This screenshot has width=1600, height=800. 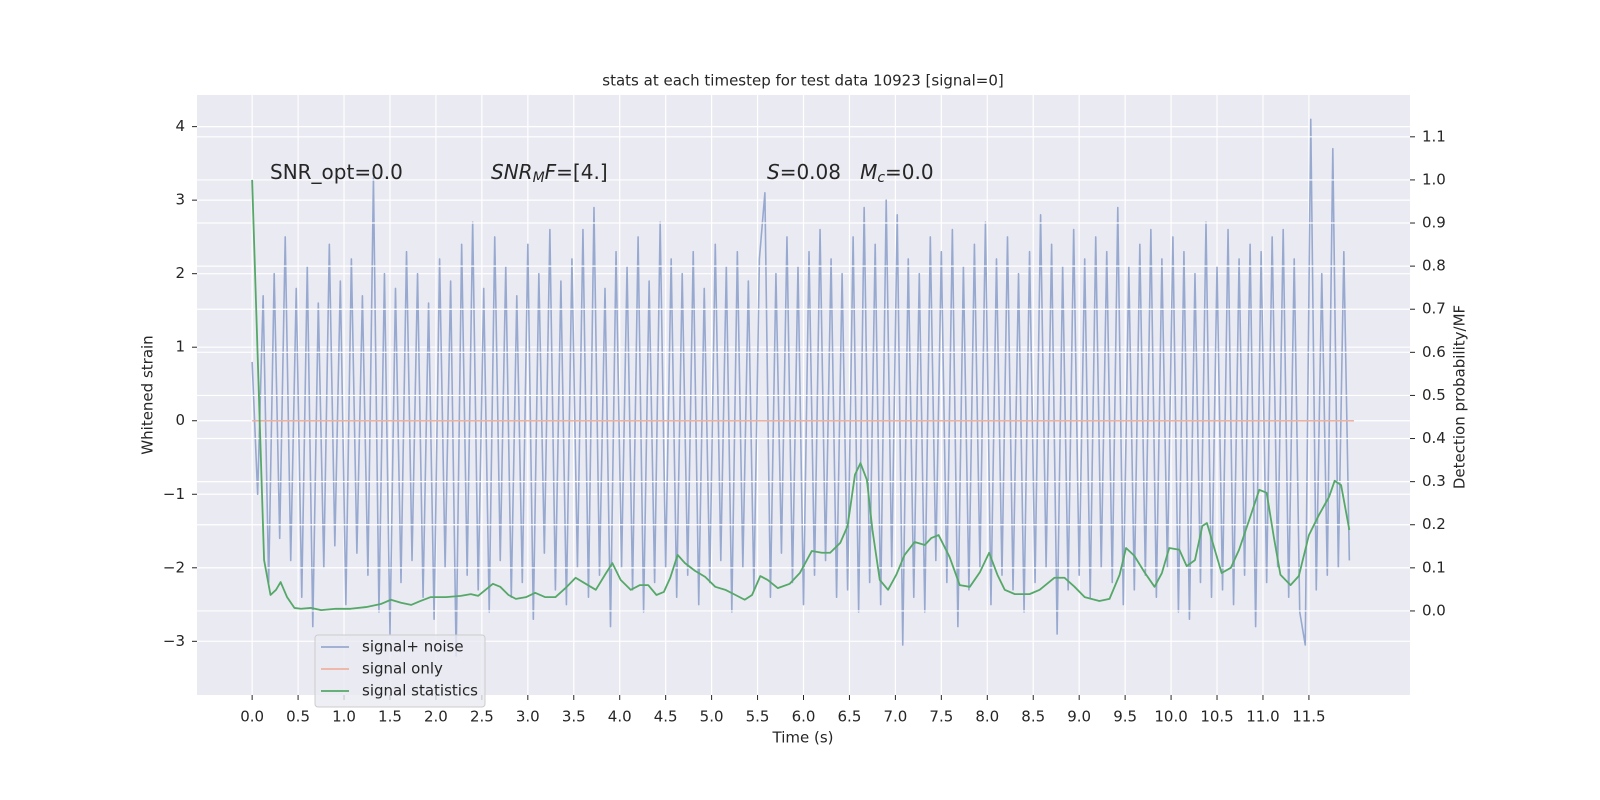 I want to click on x-tick-label: 11.5, so click(x=1308, y=717).